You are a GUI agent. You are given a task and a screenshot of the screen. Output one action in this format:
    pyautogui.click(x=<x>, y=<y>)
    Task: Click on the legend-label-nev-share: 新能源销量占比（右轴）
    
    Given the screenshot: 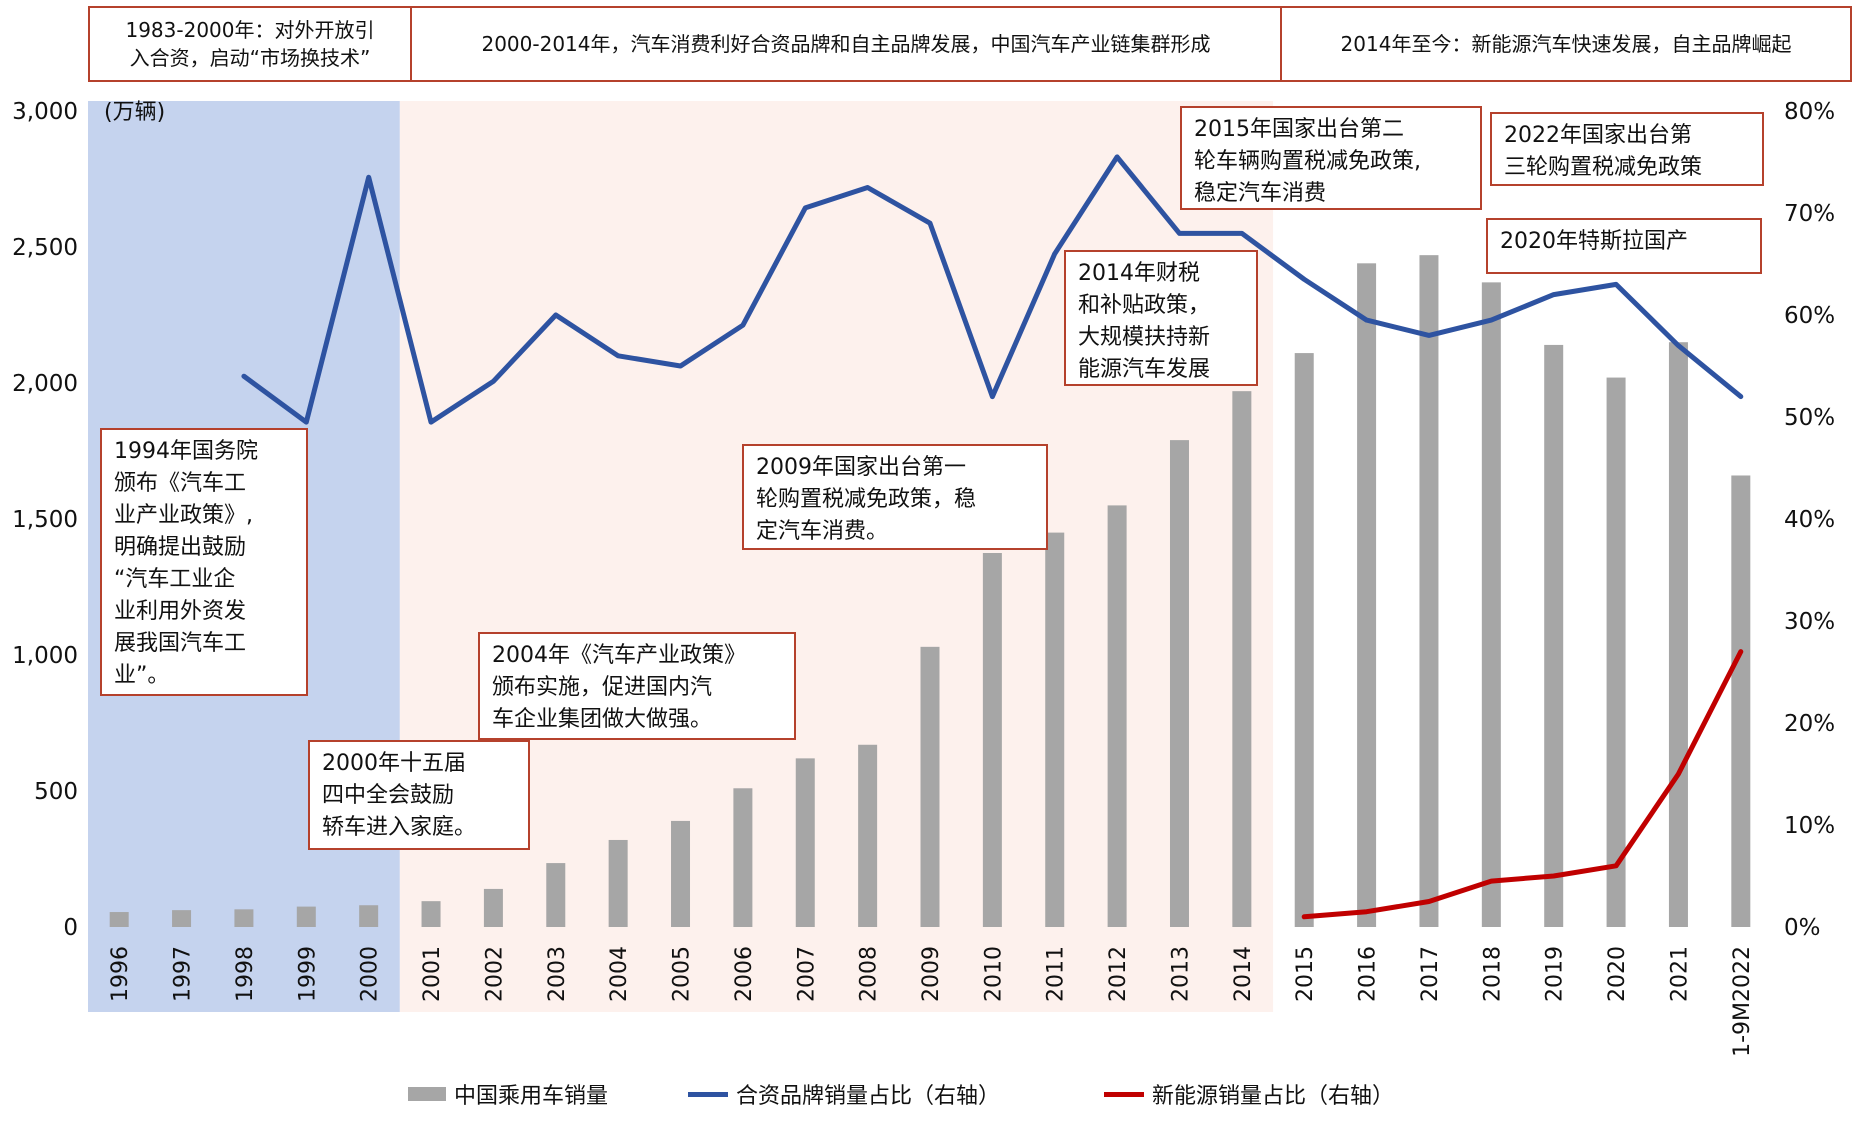 What is the action you would take?
    pyautogui.click(x=1273, y=1096)
    